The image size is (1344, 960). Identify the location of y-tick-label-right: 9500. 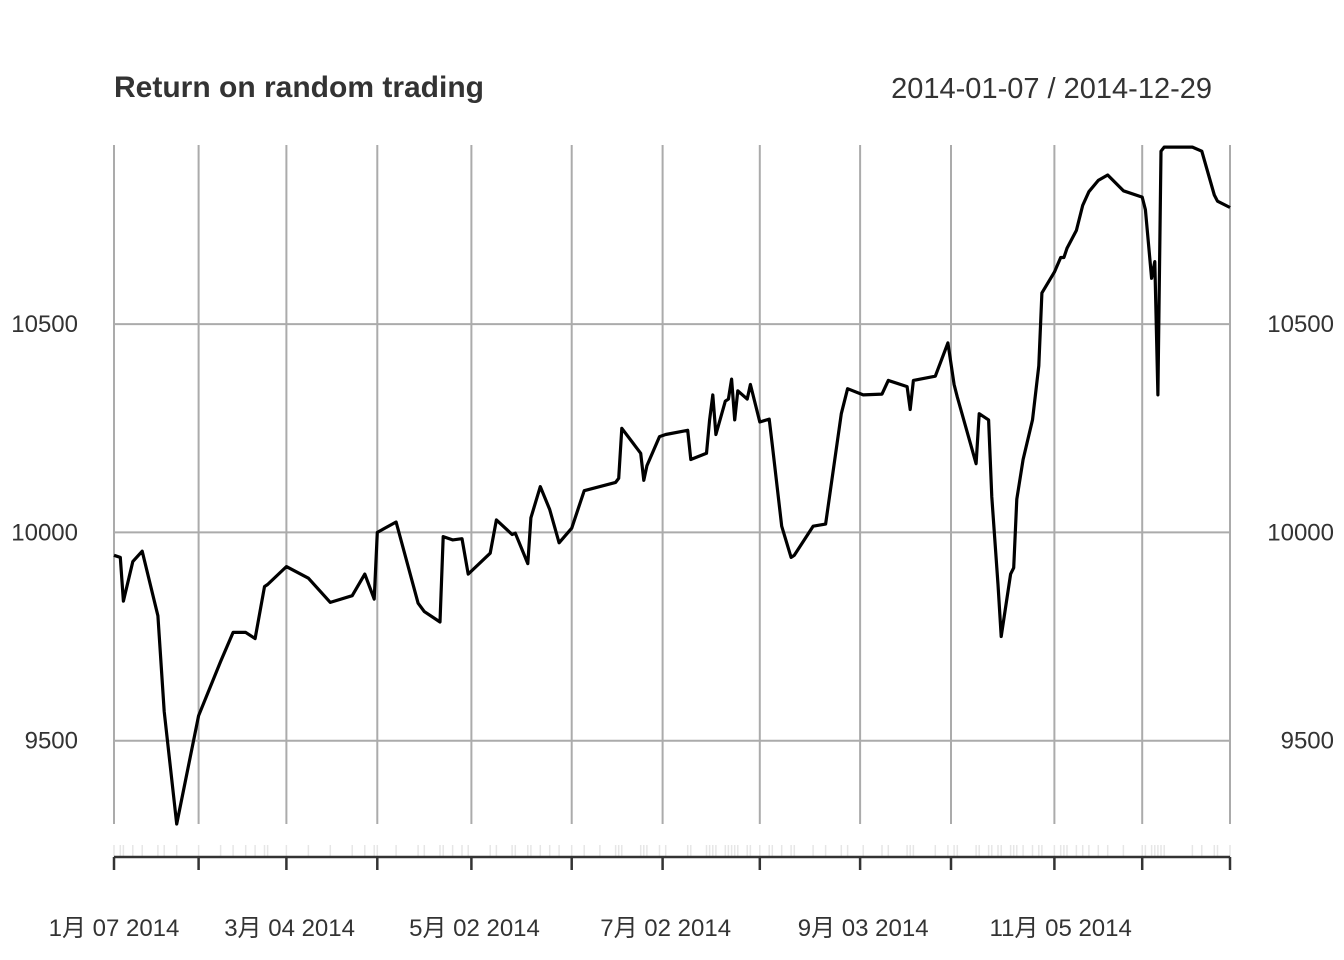
(1307, 741).